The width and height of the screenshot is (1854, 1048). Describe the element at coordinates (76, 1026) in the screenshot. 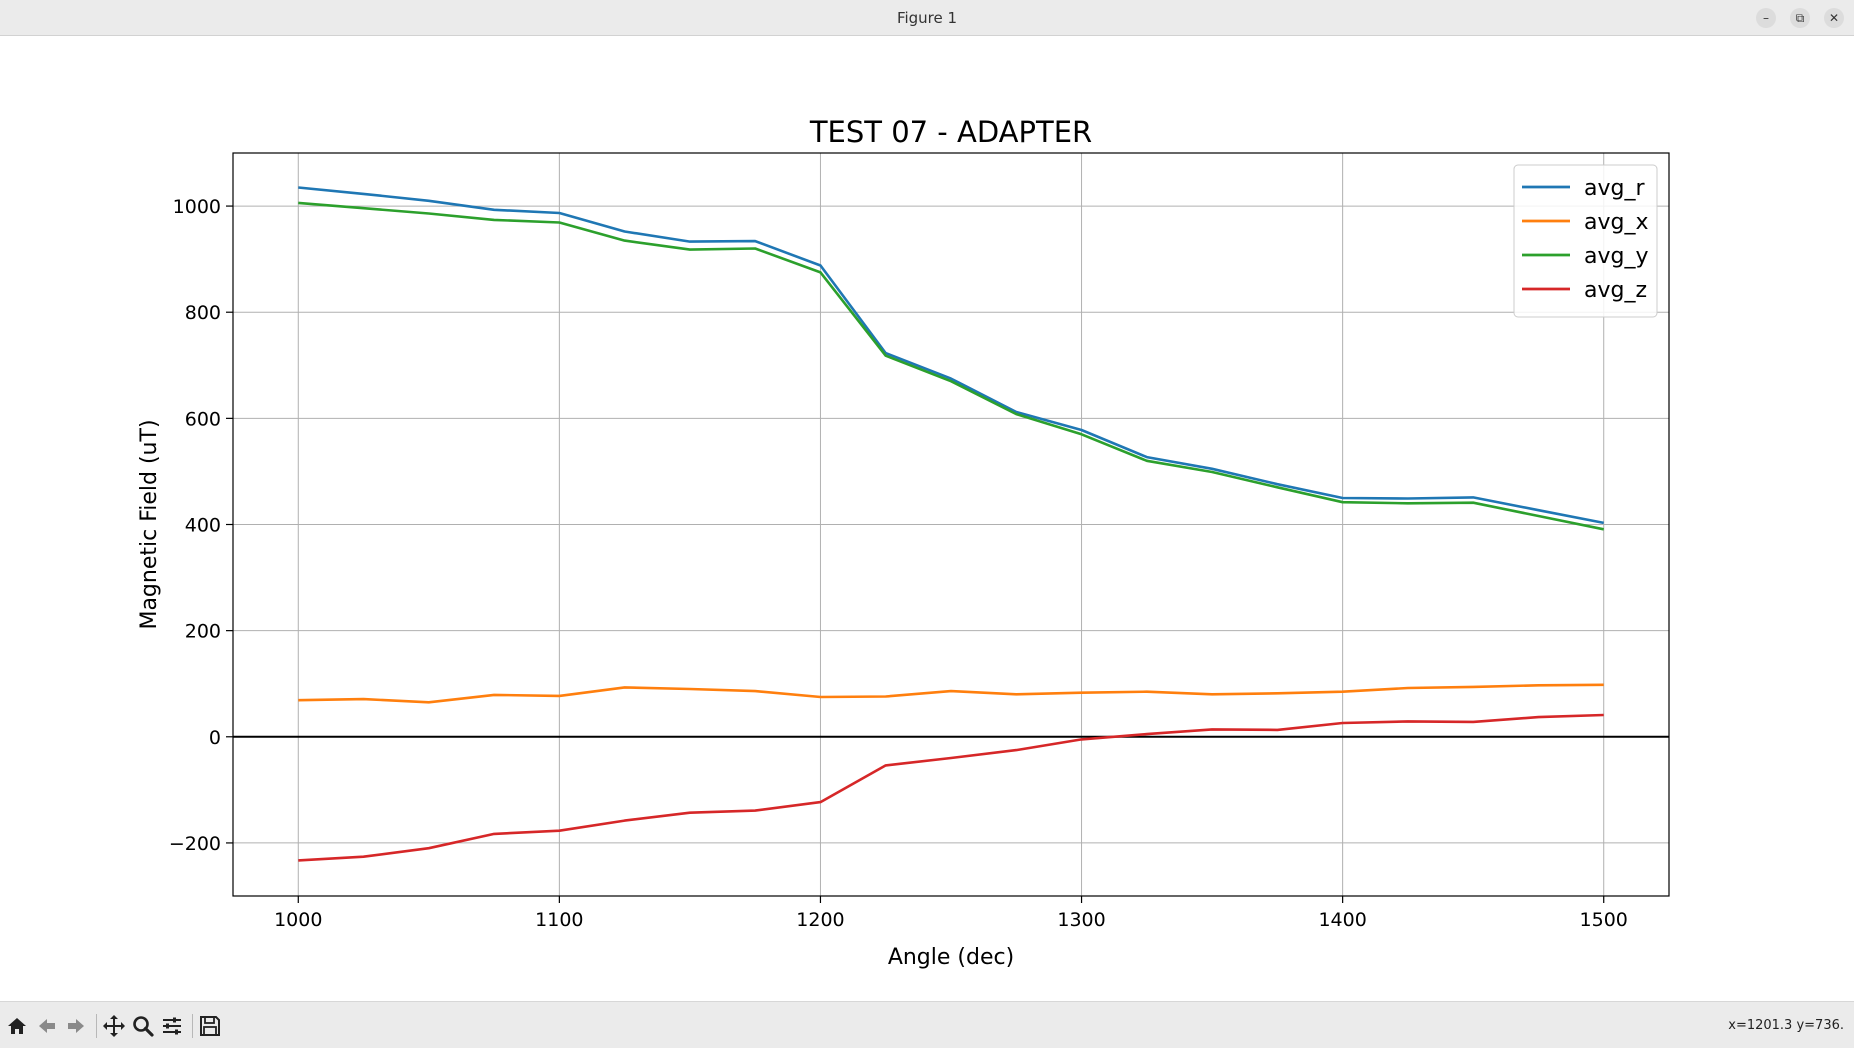

I see `forward-arrow-icon` at that location.